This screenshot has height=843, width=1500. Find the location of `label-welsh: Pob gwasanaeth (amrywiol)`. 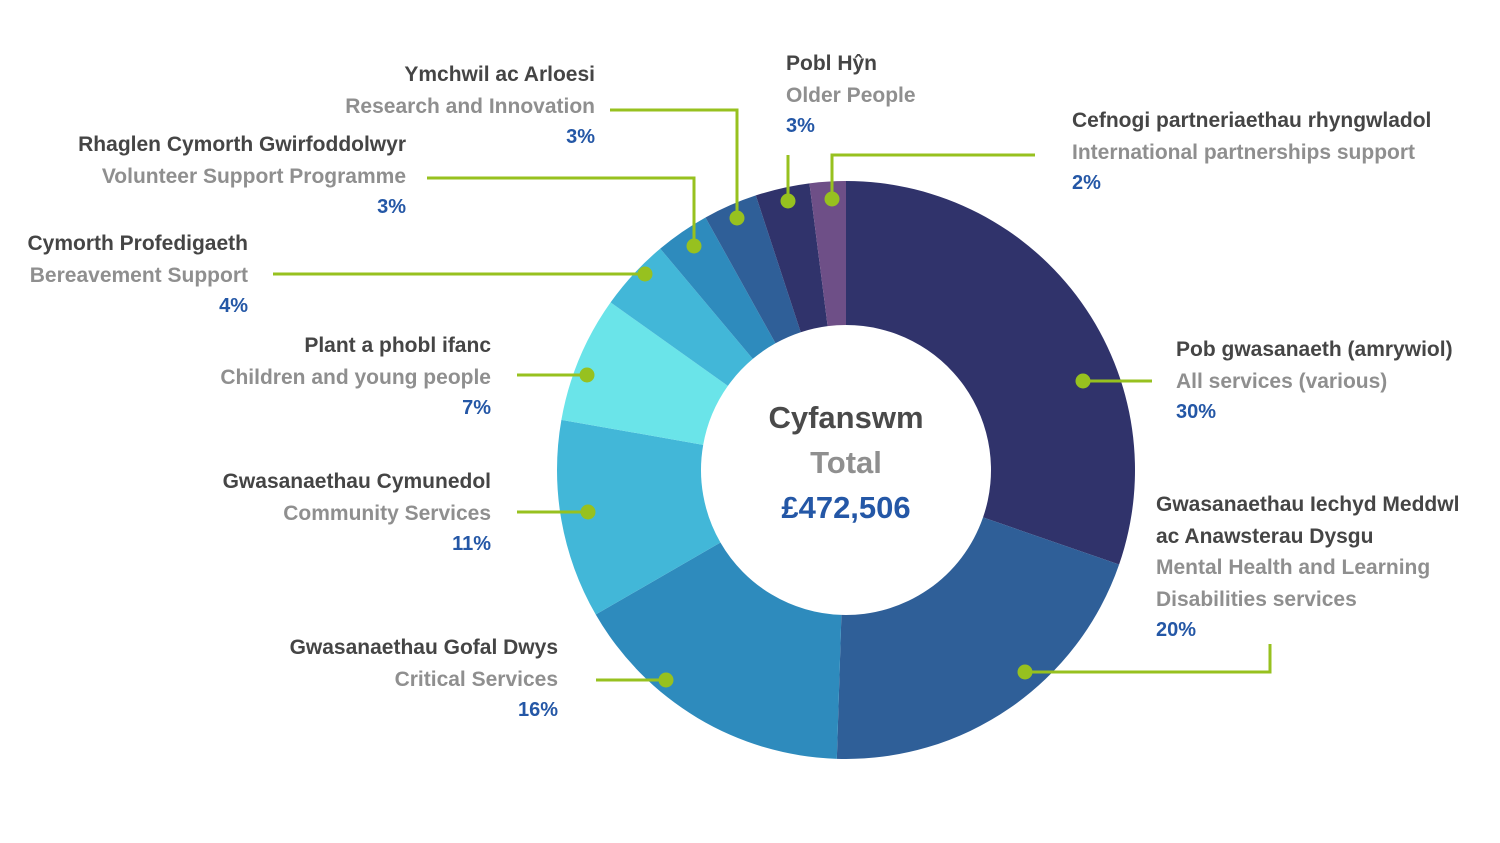

label-welsh: Pob gwasanaeth (amrywiol) is located at coordinates (1314, 349).